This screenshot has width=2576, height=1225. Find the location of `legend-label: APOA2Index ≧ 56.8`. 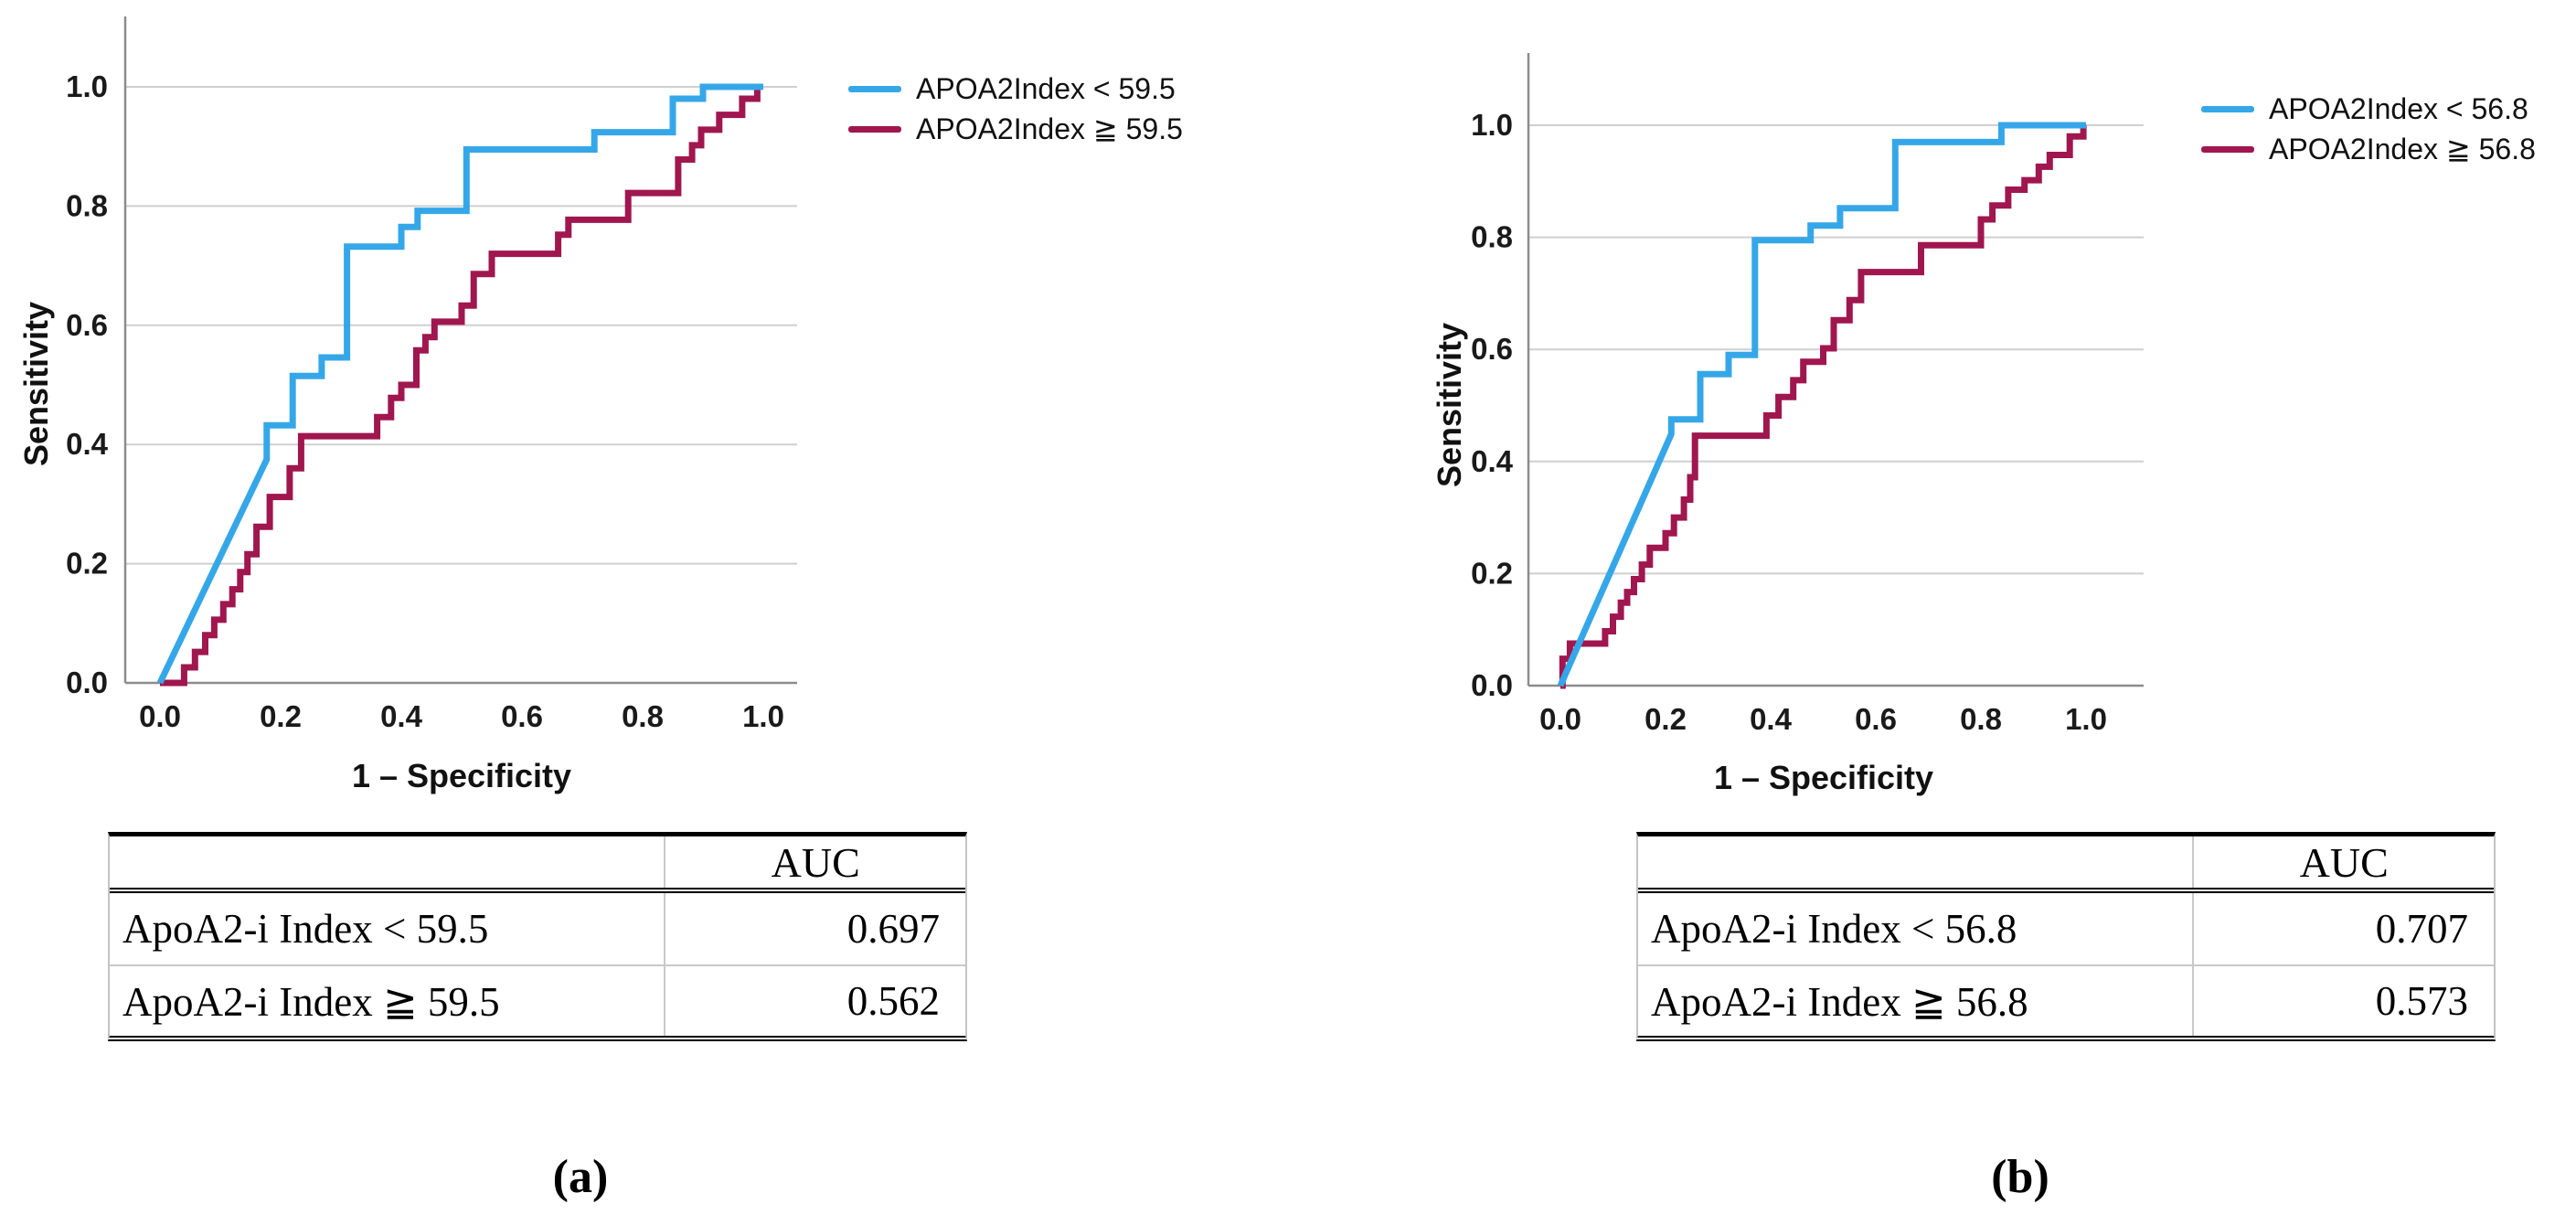

legend-label: APOA2Index ≧ 56.8 is located at coordinates (2402, 149).